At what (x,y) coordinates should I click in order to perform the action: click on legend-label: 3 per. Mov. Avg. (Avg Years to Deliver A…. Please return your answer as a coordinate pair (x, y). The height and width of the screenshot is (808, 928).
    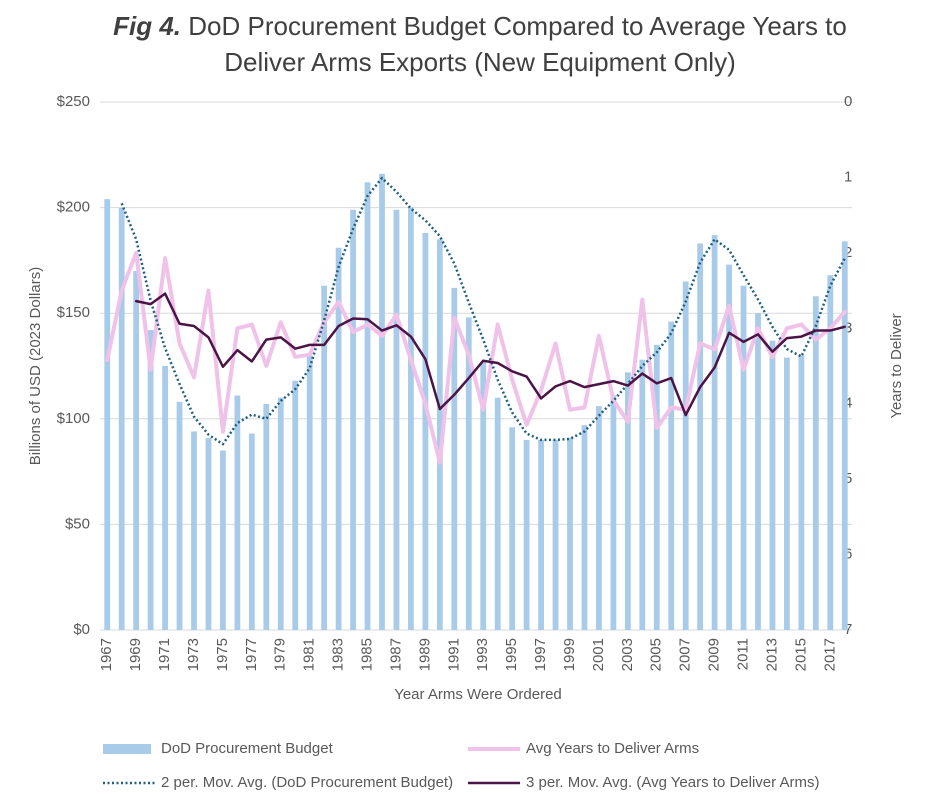
    Looking at the image, I should click on (672, 782).